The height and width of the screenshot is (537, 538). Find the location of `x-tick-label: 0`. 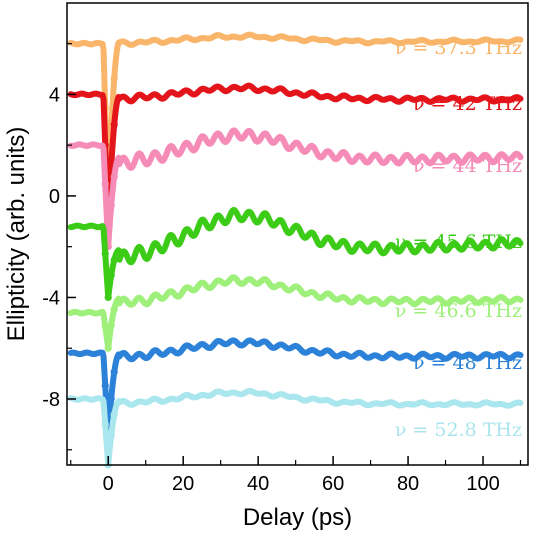

x-tick-label: 0 is located at coordinates (108, 484).